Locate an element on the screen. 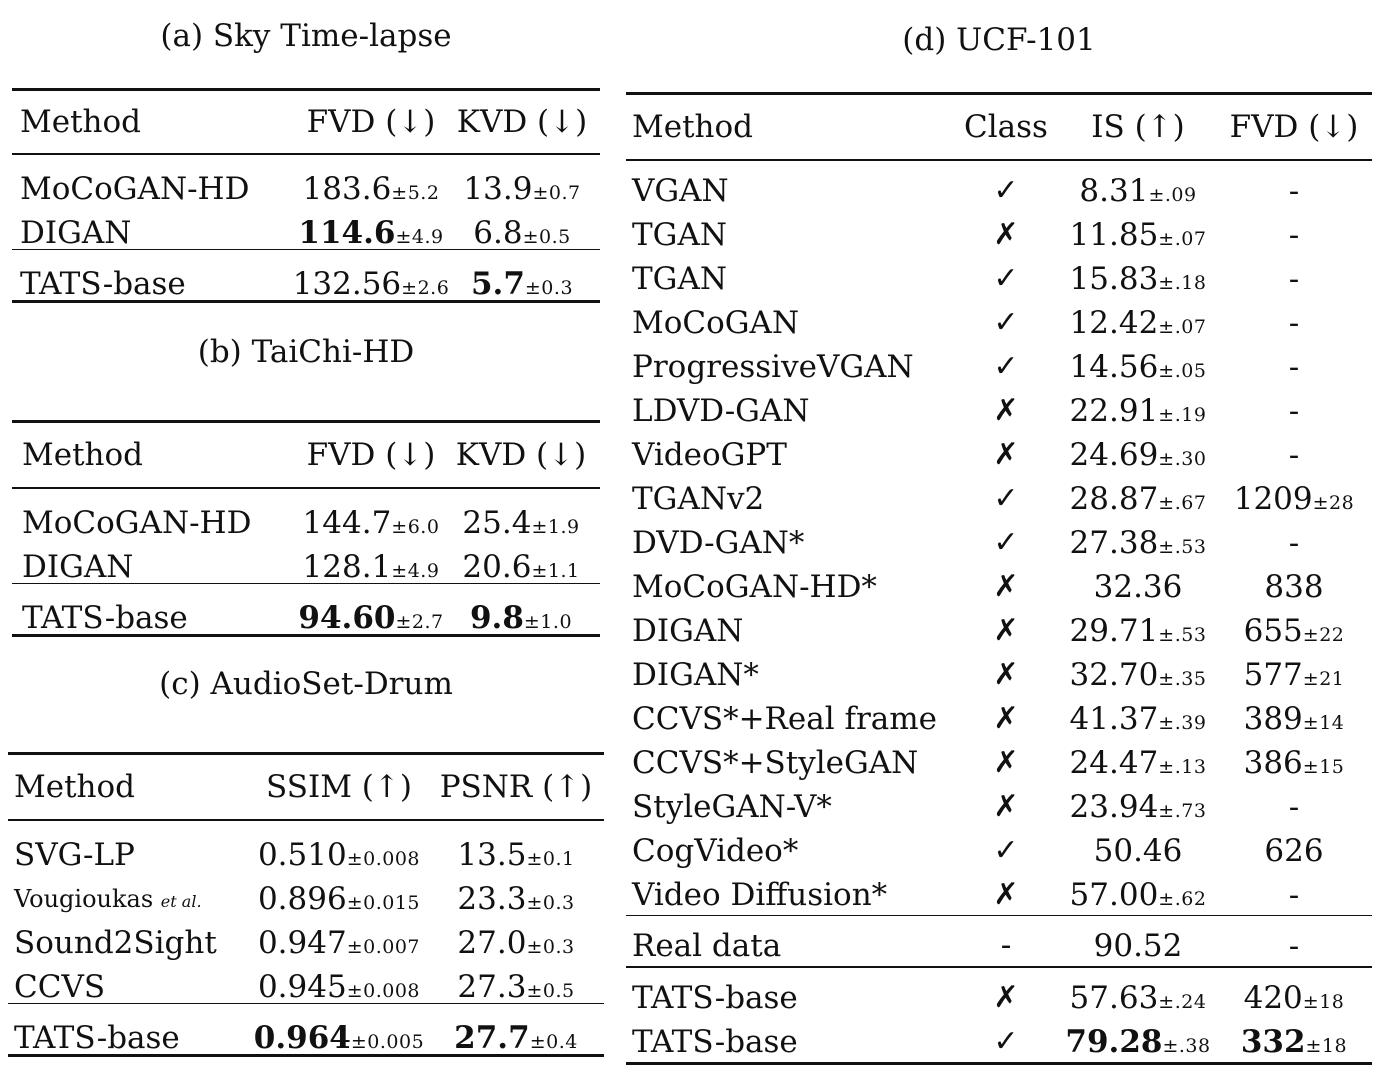  metric-std: ±0.7 is located at coordinates (556, 192).